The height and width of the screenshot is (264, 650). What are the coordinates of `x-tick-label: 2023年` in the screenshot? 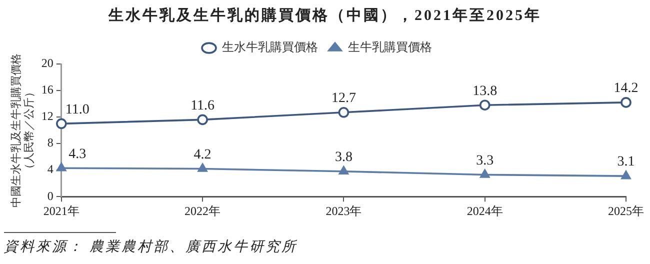 It's located at (344, 211).